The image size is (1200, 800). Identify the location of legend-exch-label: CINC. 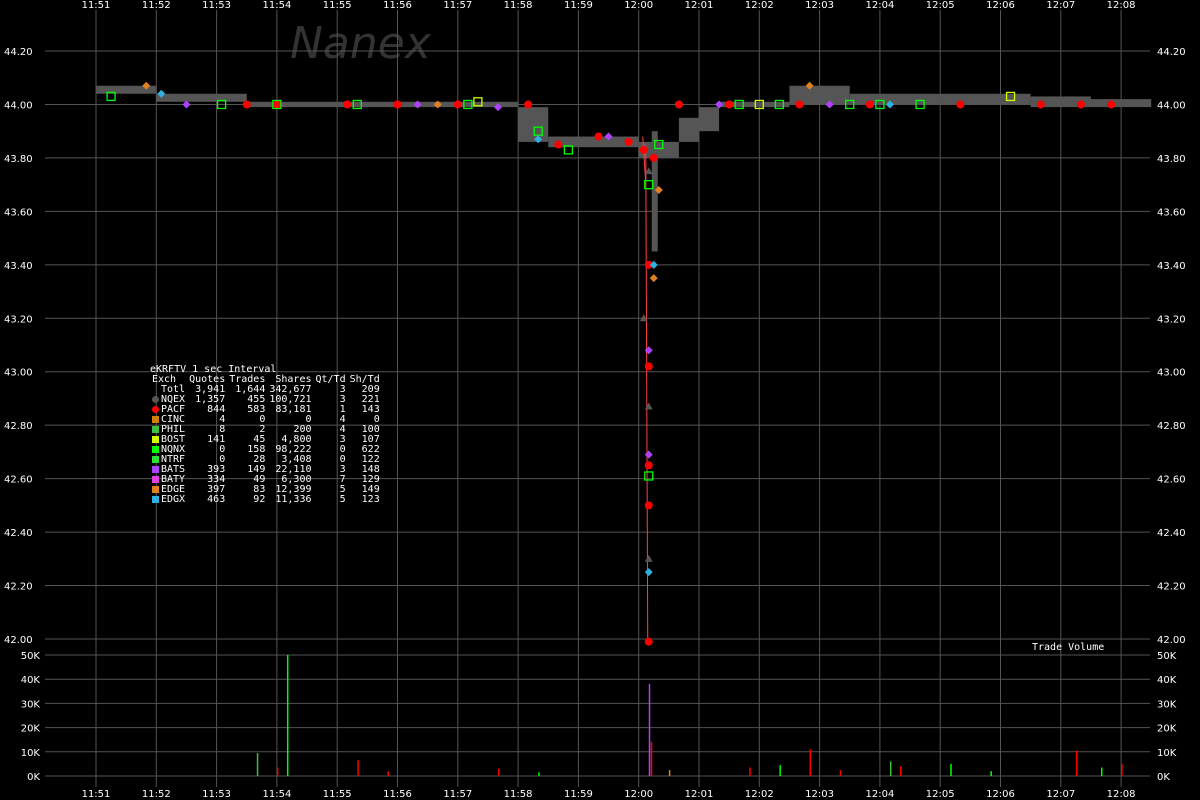
(173, 419).